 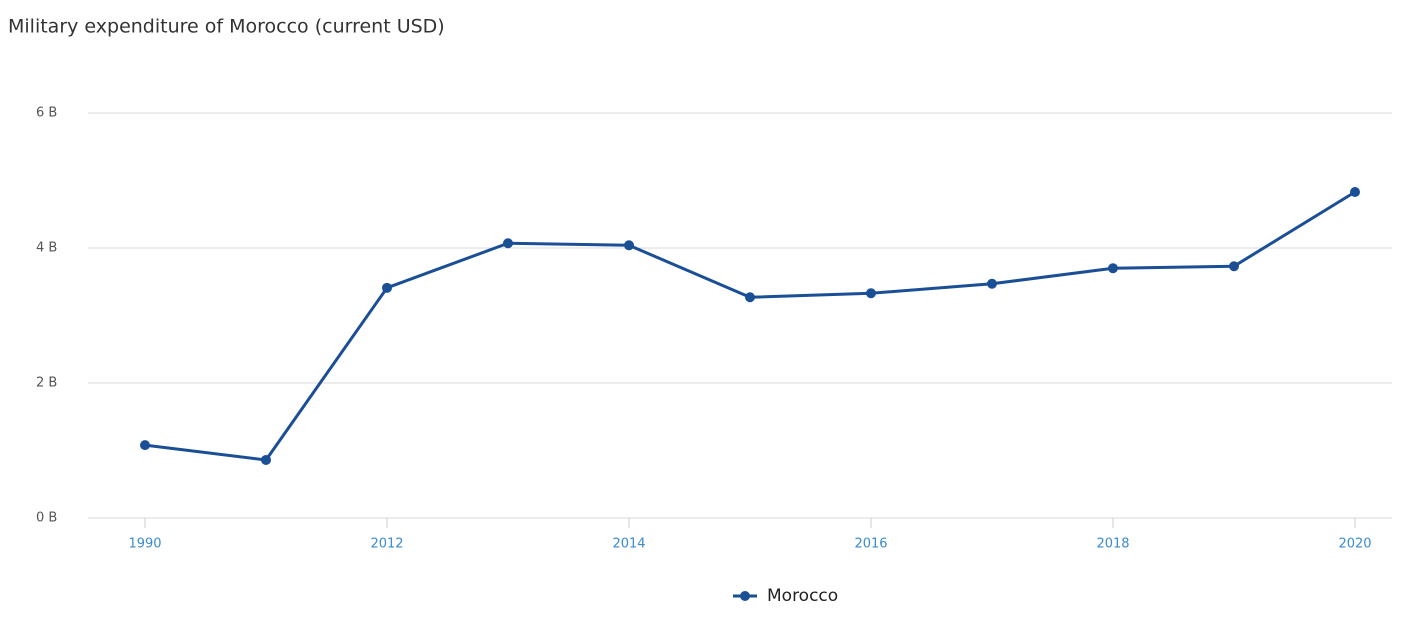 I want to click on x-tick-label: 2016, so click(x=870, y=544).